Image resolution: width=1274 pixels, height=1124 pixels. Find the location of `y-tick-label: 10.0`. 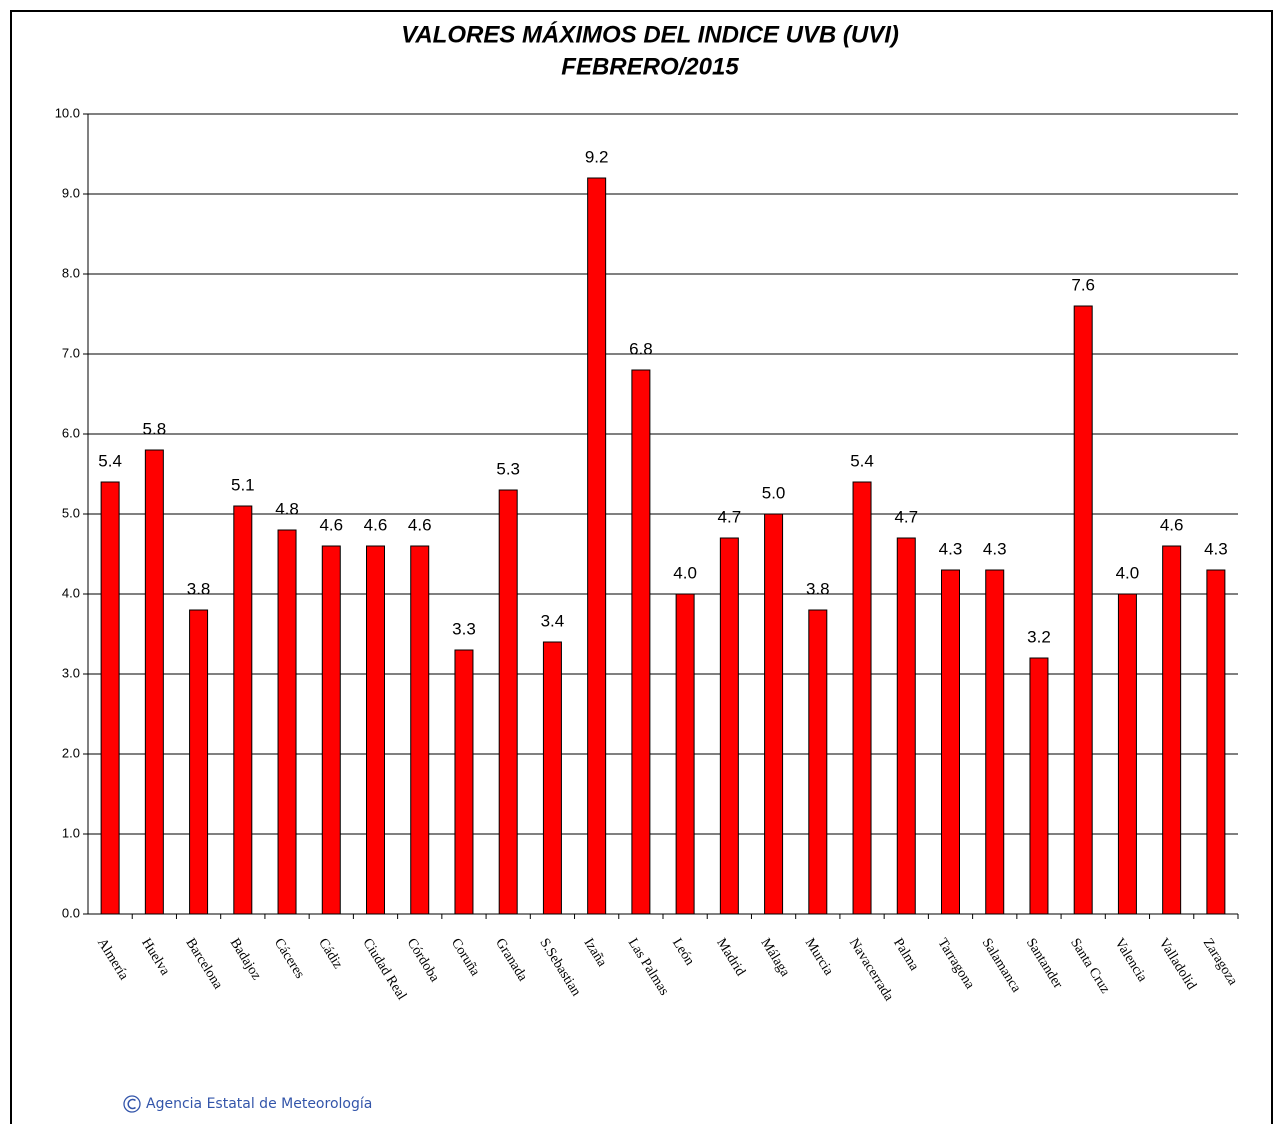

y-tick-label: 10.0 is located at coordinates (67, 112).